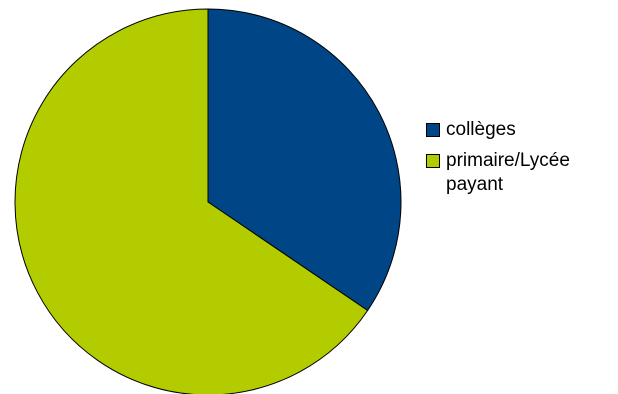 This screenshot has height=394, width=618. Describe the element at coordinates (508, 172) in the screenshot. I see `legend-label-primaire-lycee: primaire/Lycée payant` at that location.